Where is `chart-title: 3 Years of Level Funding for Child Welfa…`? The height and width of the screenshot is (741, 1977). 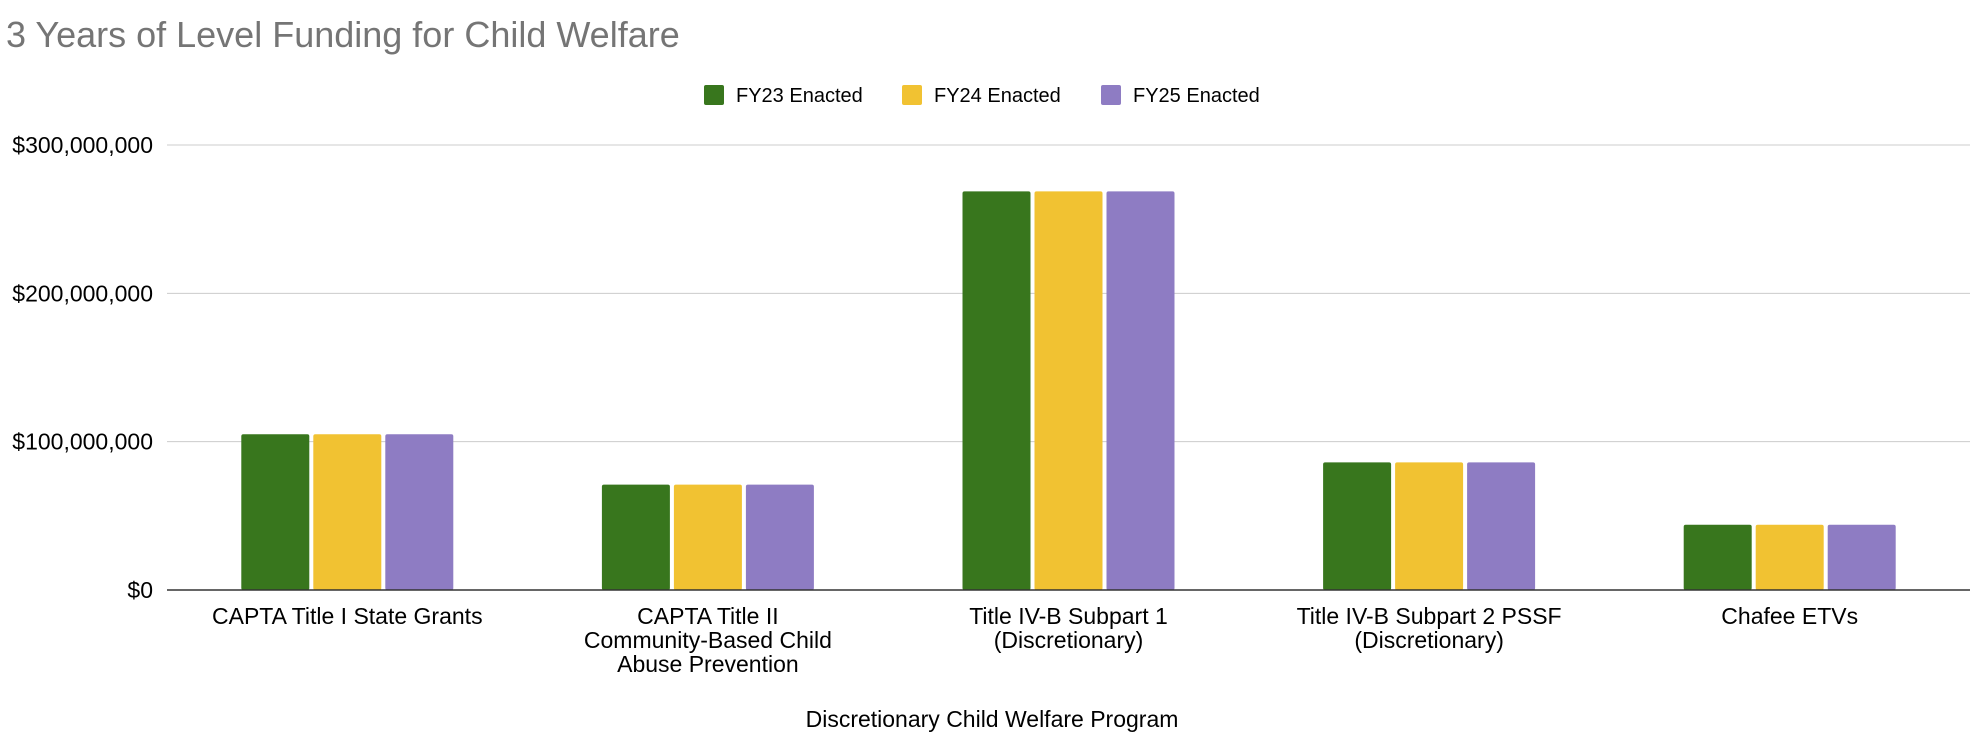 chart-title: 3 Years of Level Funding for Child Welfa… is located at coordinates (343, 34).